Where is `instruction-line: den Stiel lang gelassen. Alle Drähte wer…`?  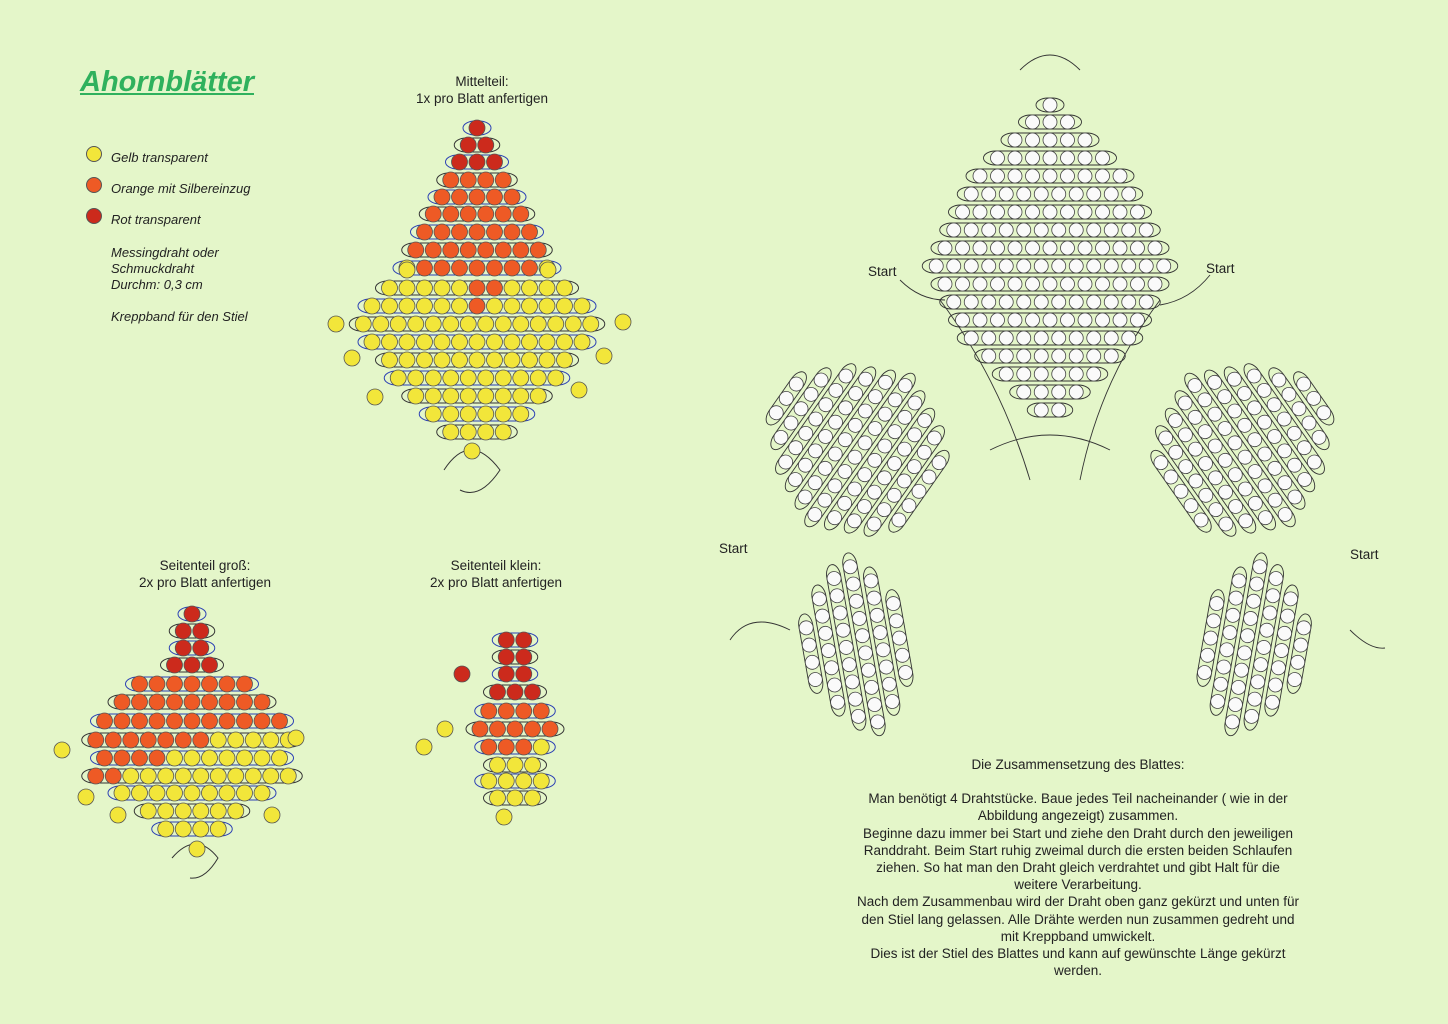
instruction-line: den Stiel lang gelassen. Alle Drähte wer… is located at coordinates (1078, 919).